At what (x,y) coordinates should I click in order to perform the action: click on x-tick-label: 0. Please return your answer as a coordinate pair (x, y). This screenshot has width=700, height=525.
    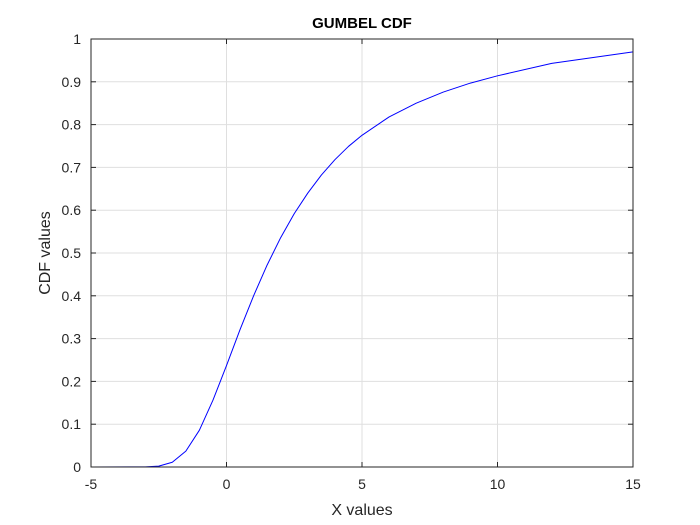
    Looking at the image, I should click on (227, 484).